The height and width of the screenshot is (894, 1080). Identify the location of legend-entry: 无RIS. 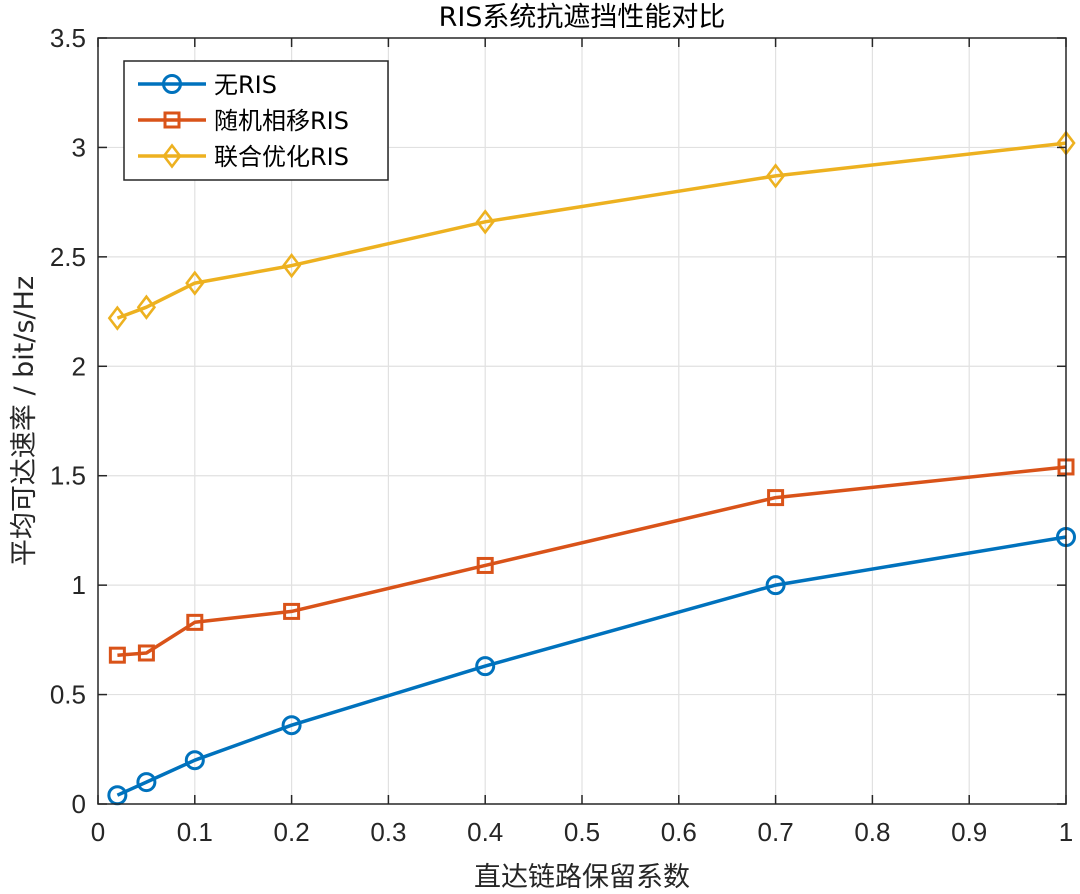
(207, 85).